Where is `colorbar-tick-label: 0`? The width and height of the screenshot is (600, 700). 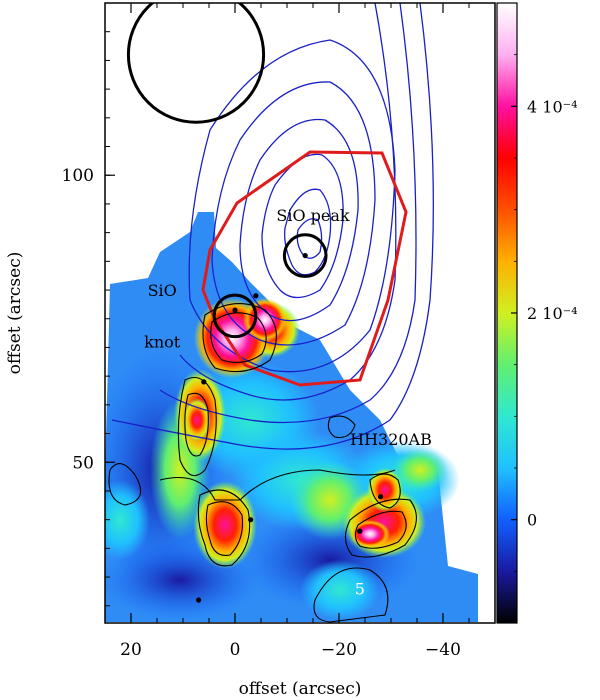 colorbar-tick-label: 0 is located at coordinates (532, 520).